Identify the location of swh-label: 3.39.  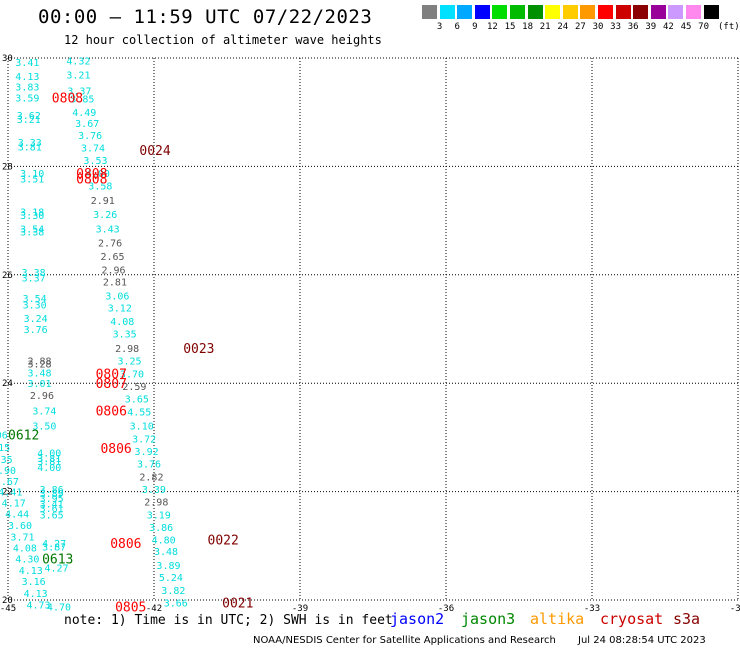
(154, 490).